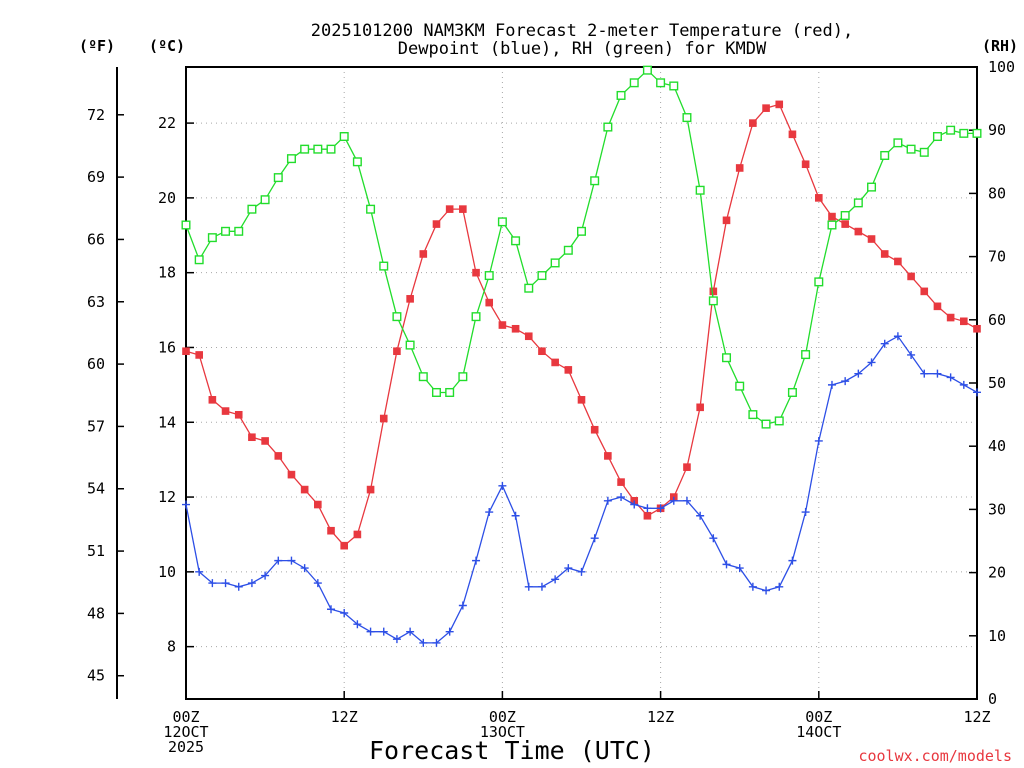 The width and height of the screenshot is (1024, 768). I want to click on celsius-unit-label: (ºC), so click(167, 46).